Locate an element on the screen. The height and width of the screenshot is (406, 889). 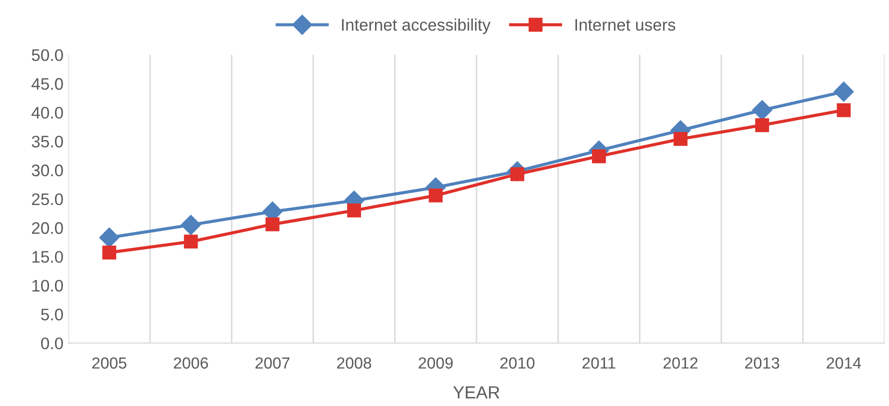
x-axis-title: YEAR is located at coordinates (476, 392).